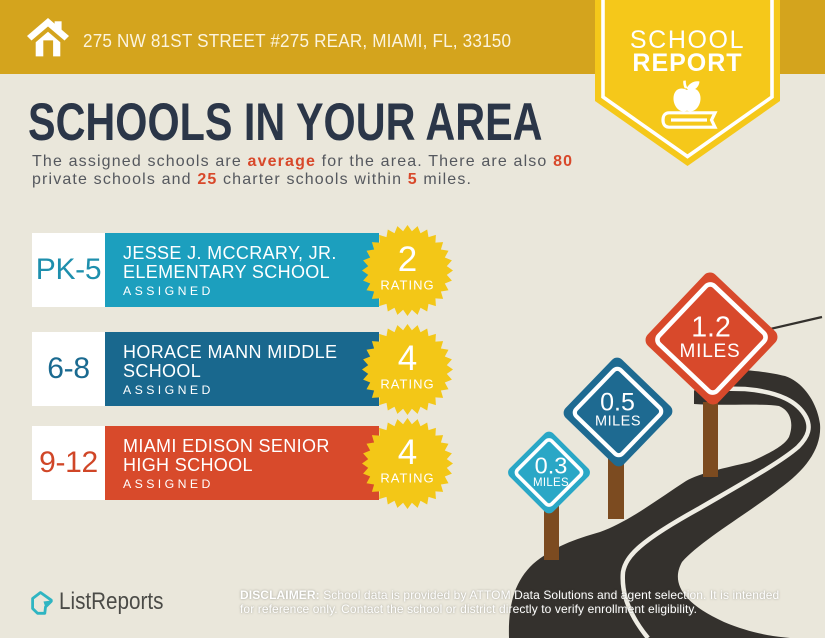 The image size is (825, 638). Describe the element at coordinates (551, 466) in the screenshot. I see `svg-text: 0.3` at that location.